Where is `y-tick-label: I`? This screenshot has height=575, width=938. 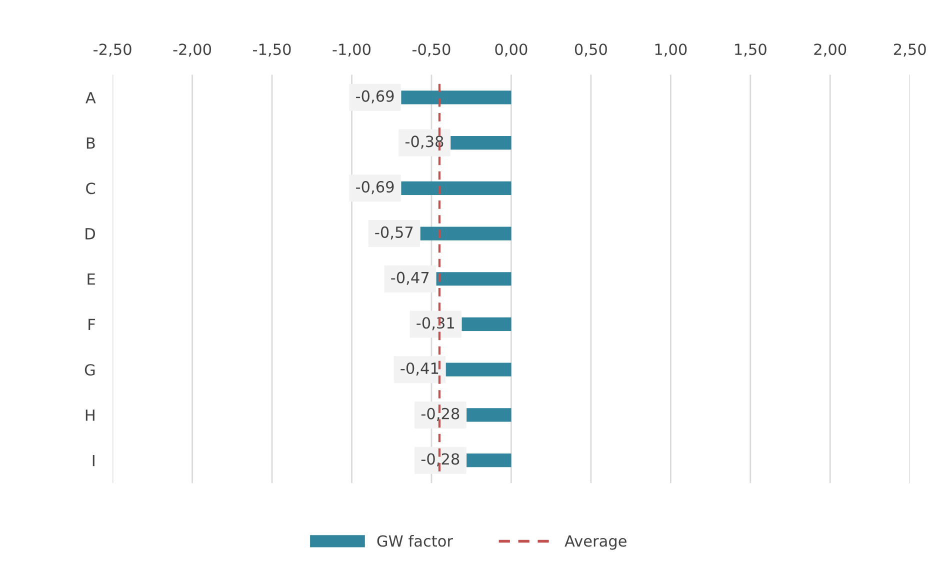 y-tick-label: I is located at coordinates (93, 460).